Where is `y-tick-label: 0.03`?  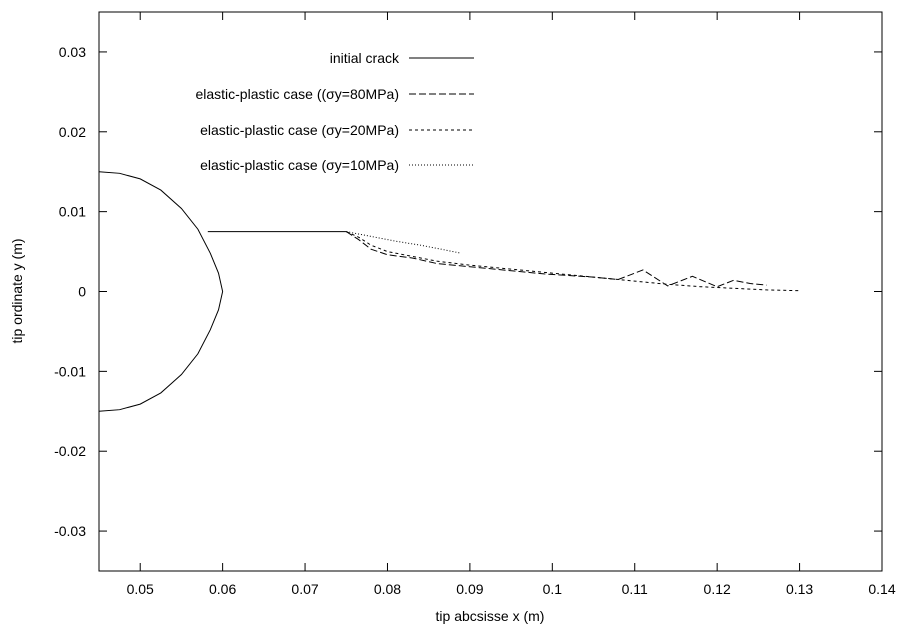
y-tick-label: 0.03 is located at coordinates (72, 52).